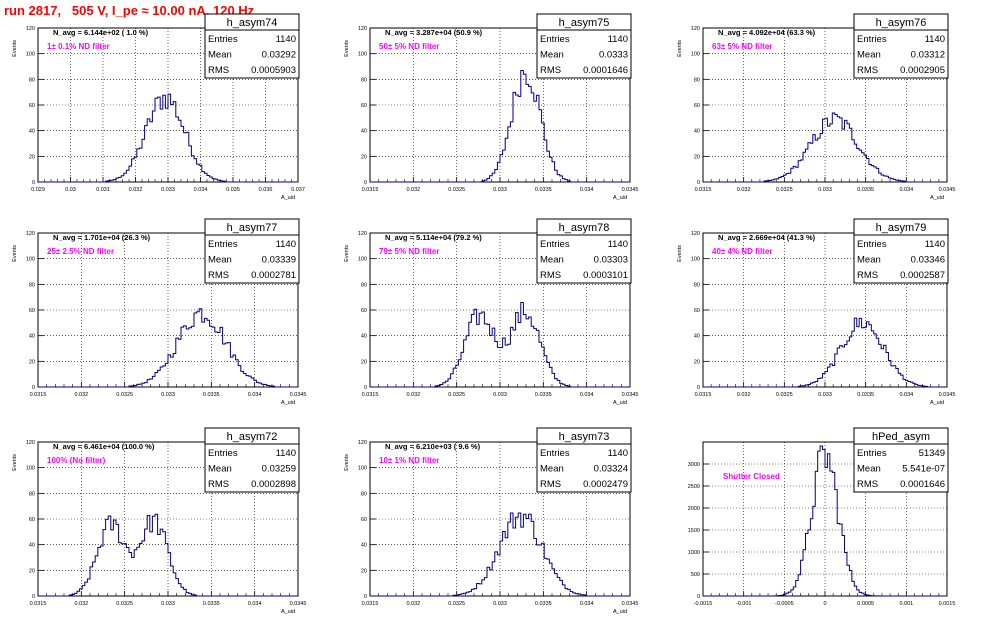 The width and height of the screenshot is (996, 622). Describe the element at coordinates (273, 70) in the screenshot. I see `stats-value: 0.0005903` at that location.